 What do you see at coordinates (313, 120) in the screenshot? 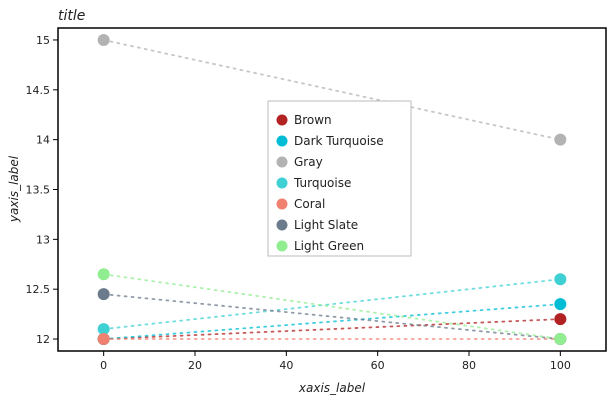
I see `legend-label: Brown` at bounding box center [313, 120].